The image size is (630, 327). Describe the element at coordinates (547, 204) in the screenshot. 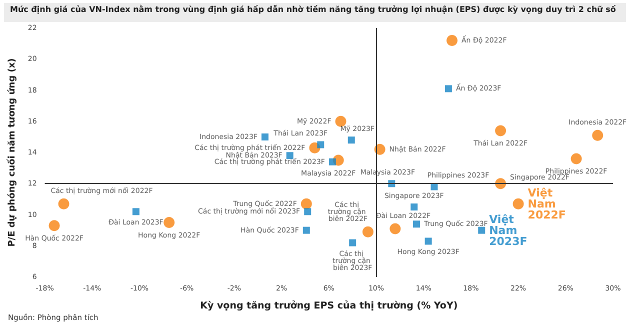

I see `data-label: Việt Nam 2022F` at that location.